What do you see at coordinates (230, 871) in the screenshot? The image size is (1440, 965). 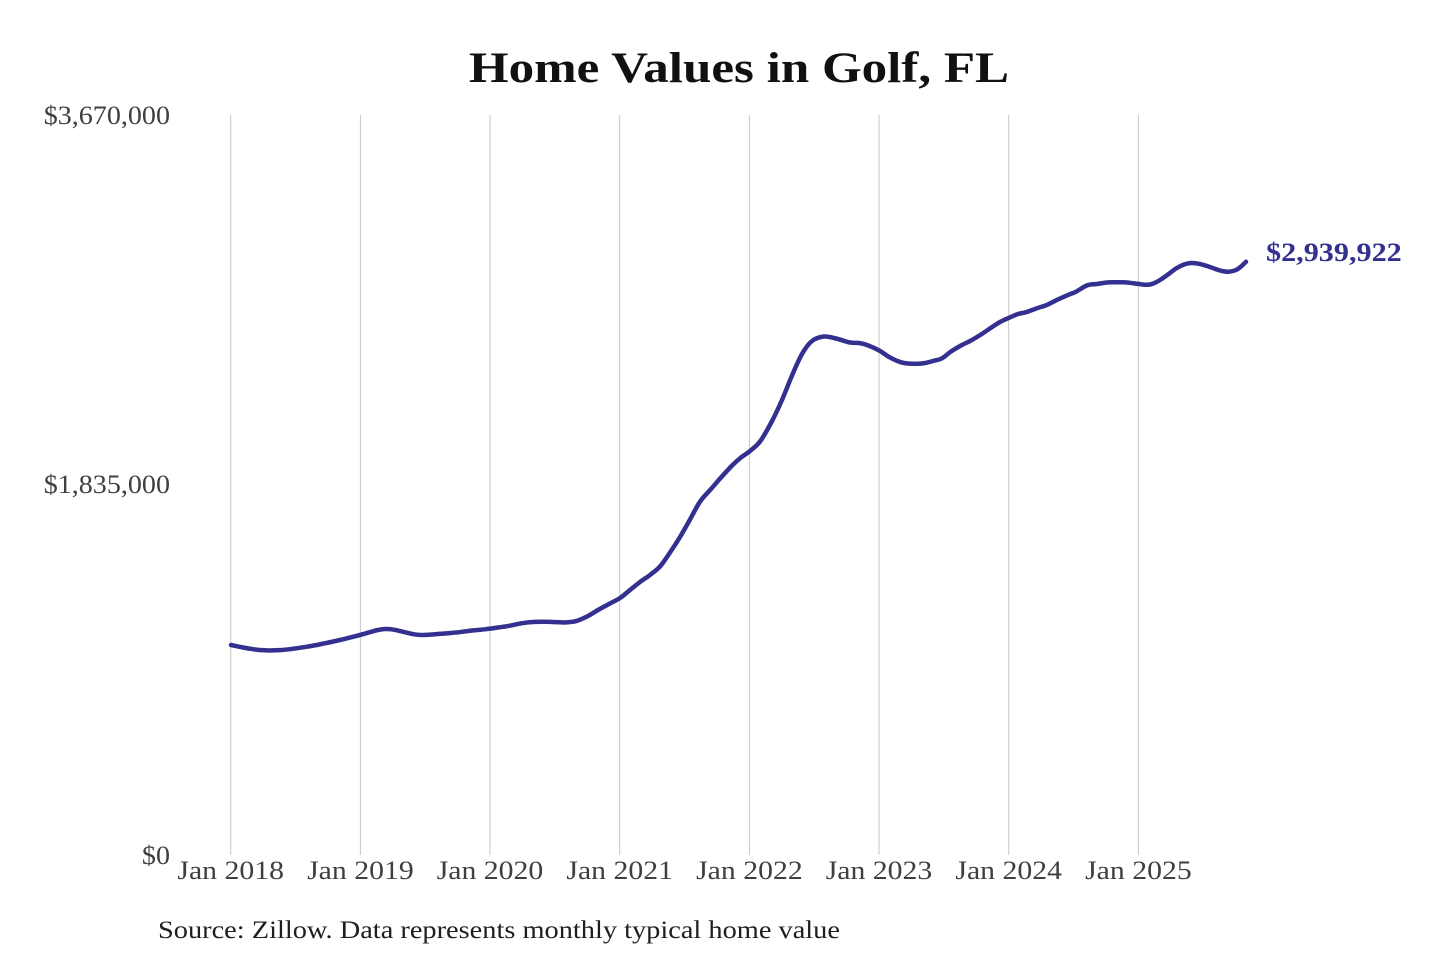 I see `svg-text: Jan 2018` at bounding box center [230, 871].